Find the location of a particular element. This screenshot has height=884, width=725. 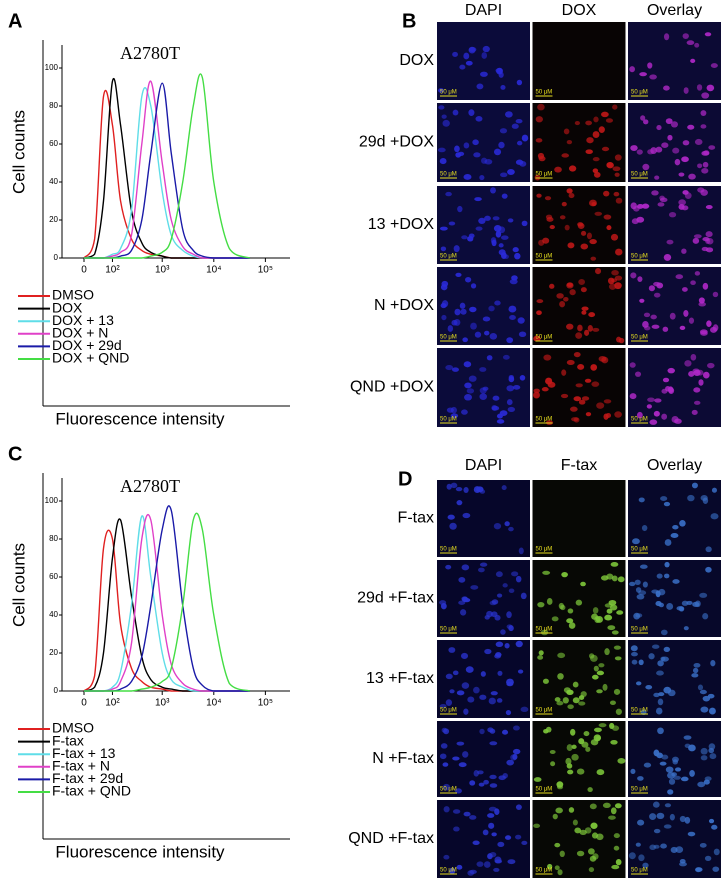

legend-label: DMSO is located at coordinates (73, 295).